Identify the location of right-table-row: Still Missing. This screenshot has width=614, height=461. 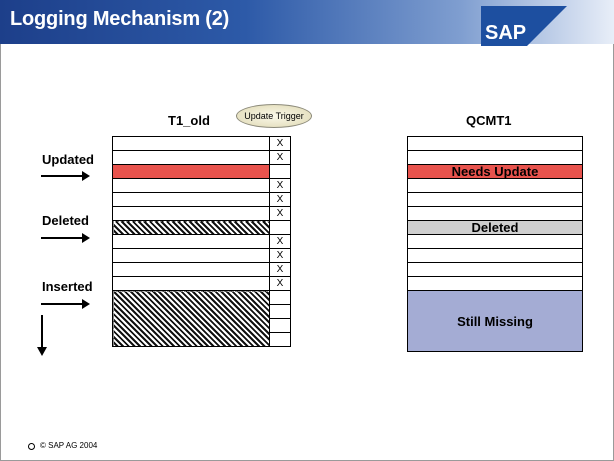
(495, 321).